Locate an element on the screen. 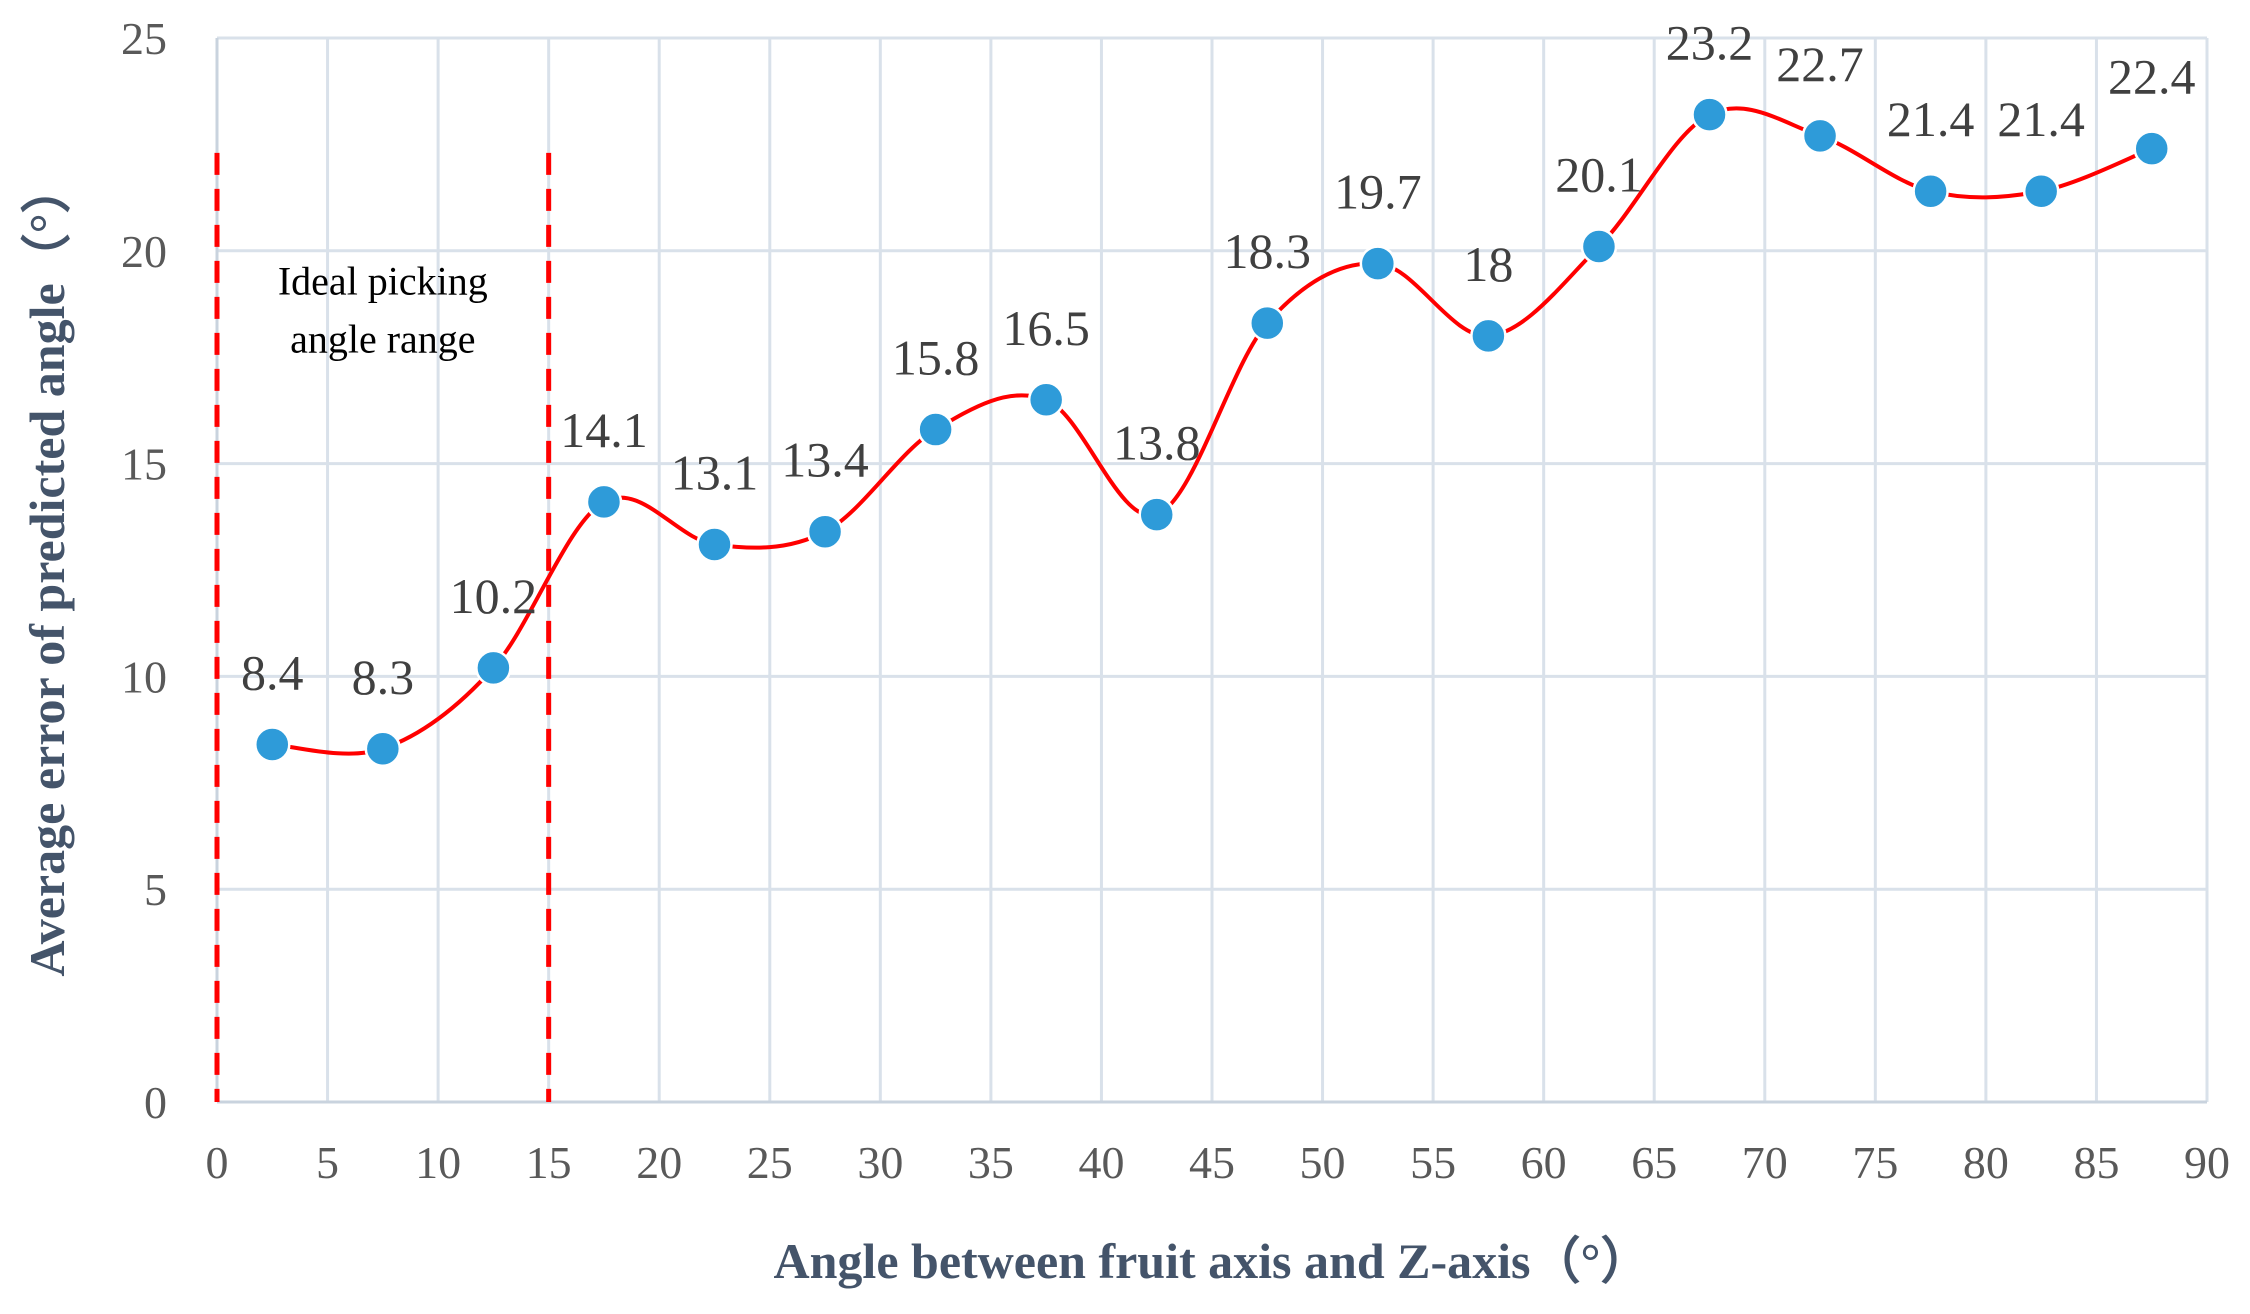 Image resolution: width=2250 pixels, height=1314 pixels. x-tick-label-65: 65 is located at coordinates (1654, 1162).